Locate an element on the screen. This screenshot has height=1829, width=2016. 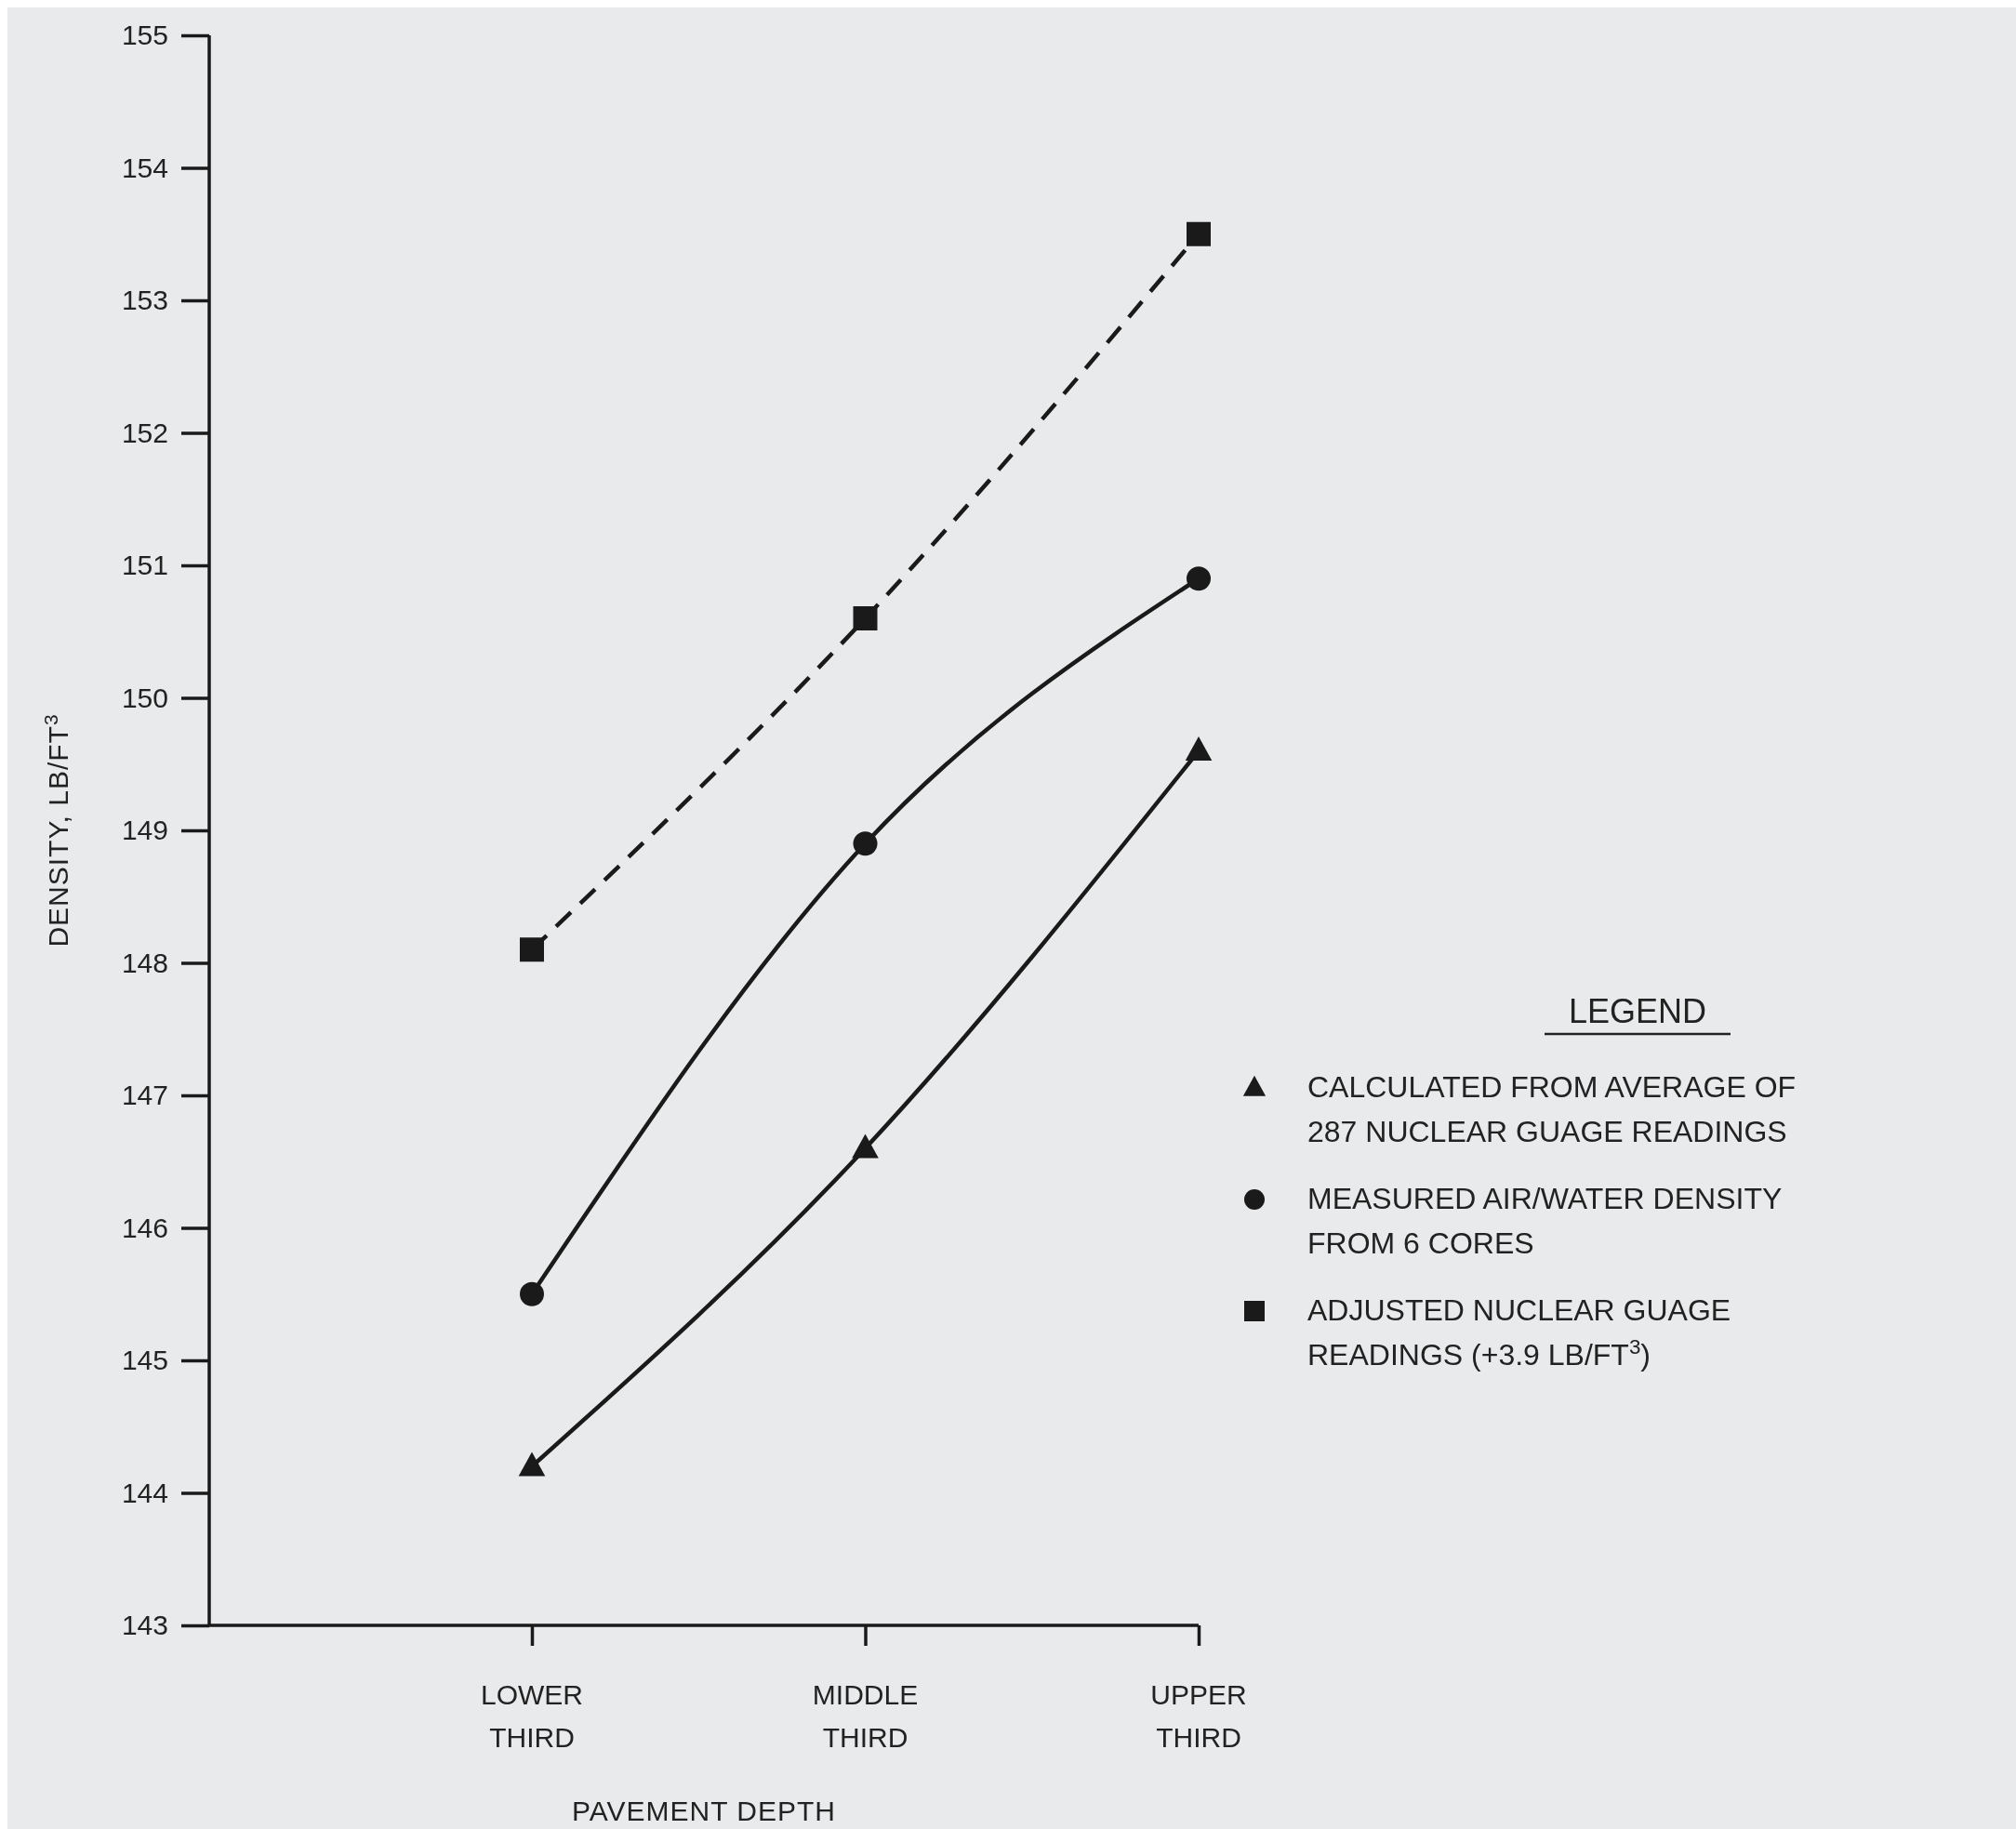
x-tick-label: LOWER THIRD is located at coordinates (532, 1716).